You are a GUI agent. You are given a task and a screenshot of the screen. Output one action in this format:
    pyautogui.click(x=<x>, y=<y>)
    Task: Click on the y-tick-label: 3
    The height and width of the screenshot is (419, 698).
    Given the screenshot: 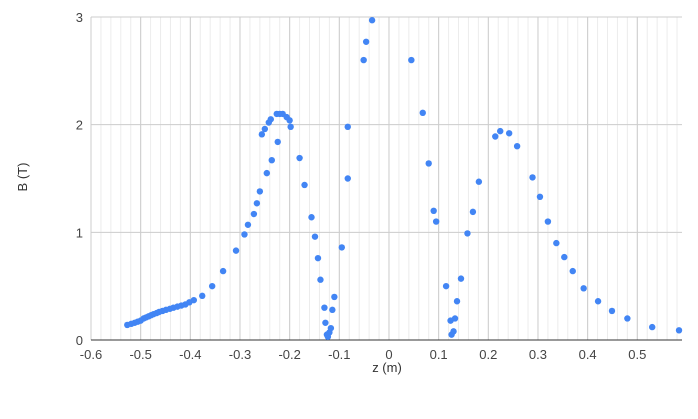 What is the action you would take?
    pyautogui.click(x=79, y=17)
    